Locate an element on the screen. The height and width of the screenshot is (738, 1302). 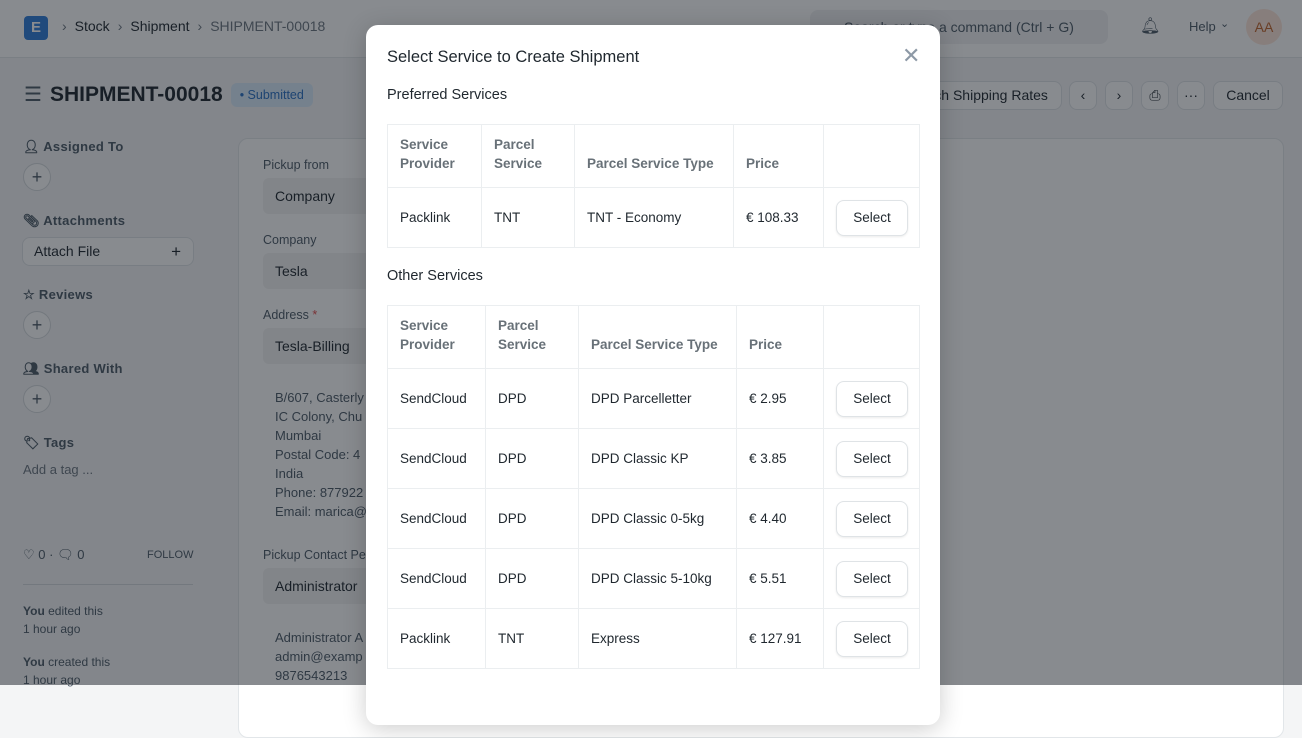
table-row: Packlink TNT TNT - Economy € 108.33 Select is located at coordinates (653, 217).